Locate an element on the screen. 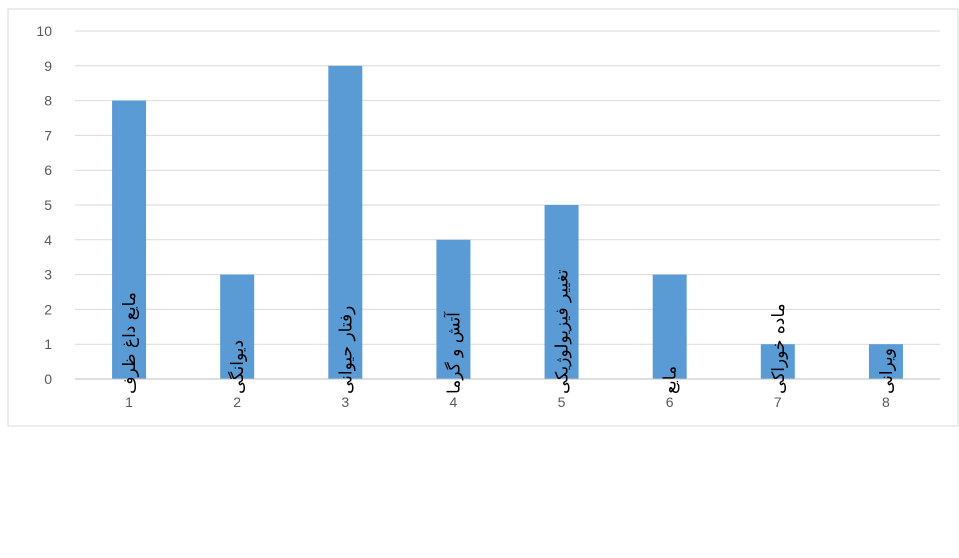  x-category-label: رفتار حیوانی is located at coordinates (346, 350).